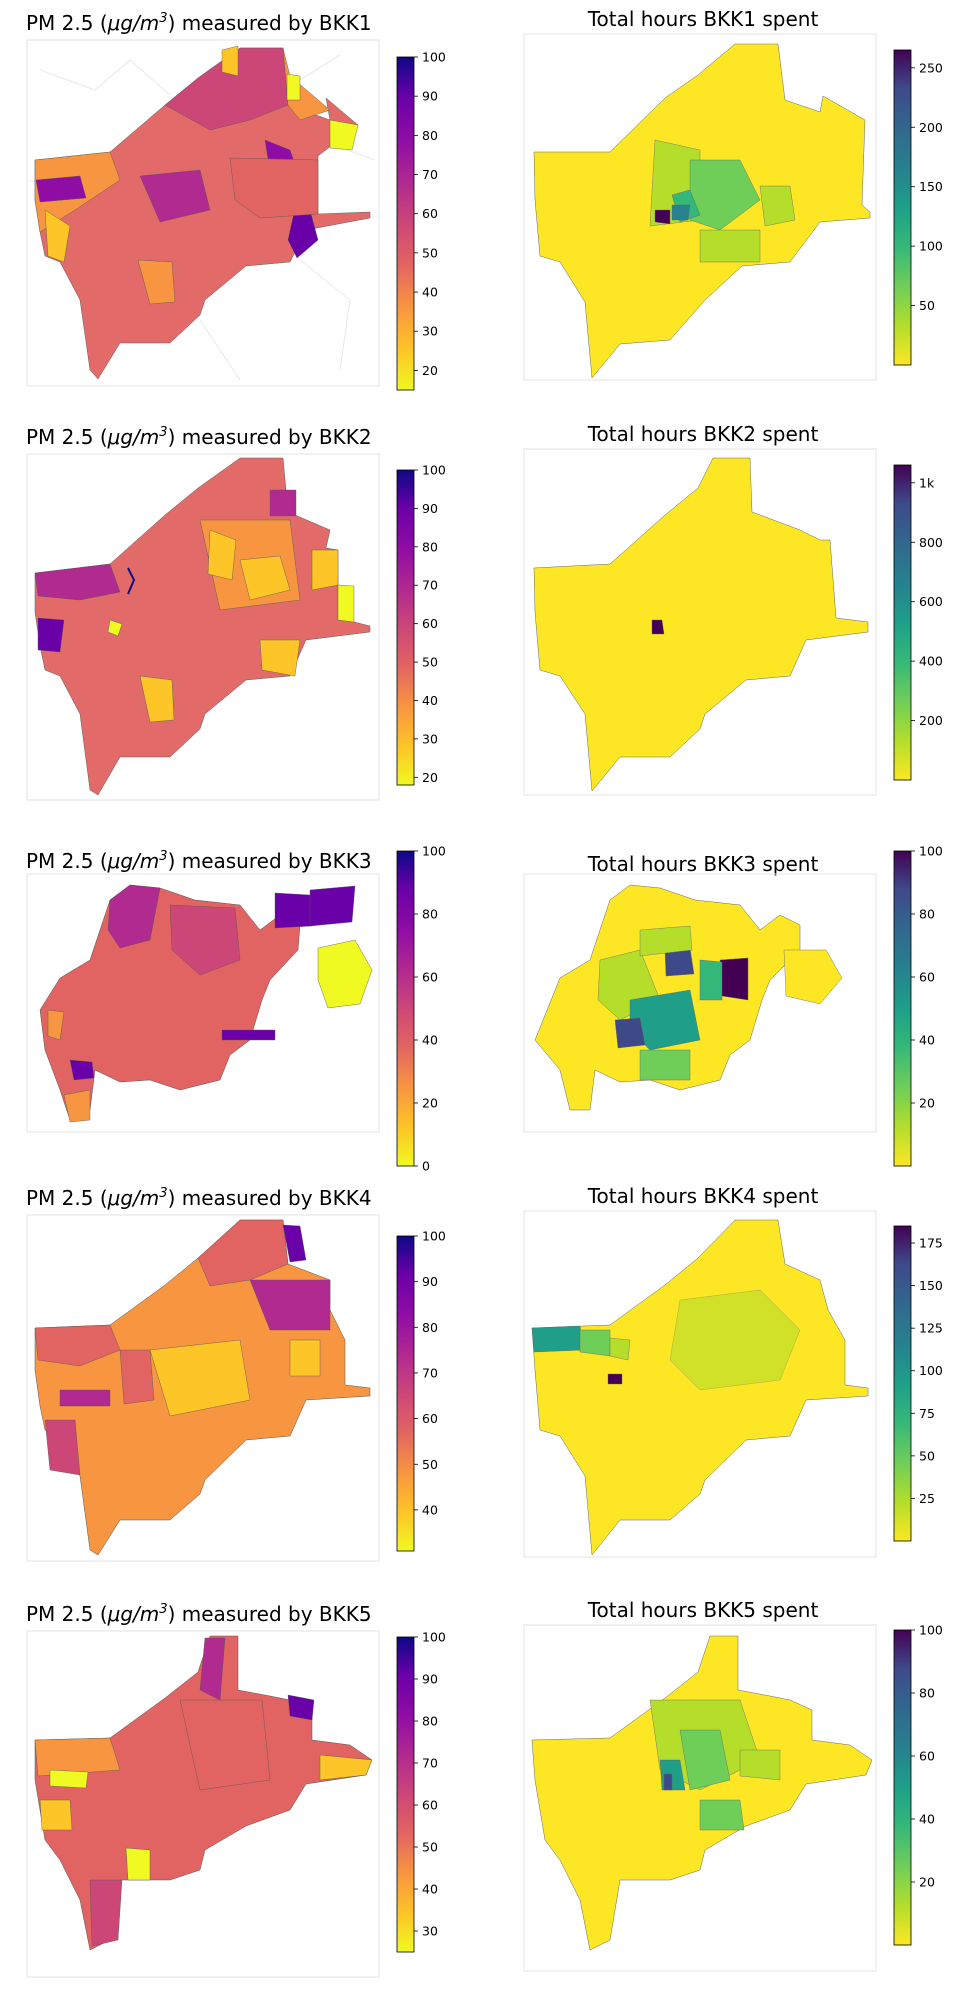  Describe the element at coordinates (931, 661) in the screenshot. I see `colorbar-tick-label: 400` at that location.